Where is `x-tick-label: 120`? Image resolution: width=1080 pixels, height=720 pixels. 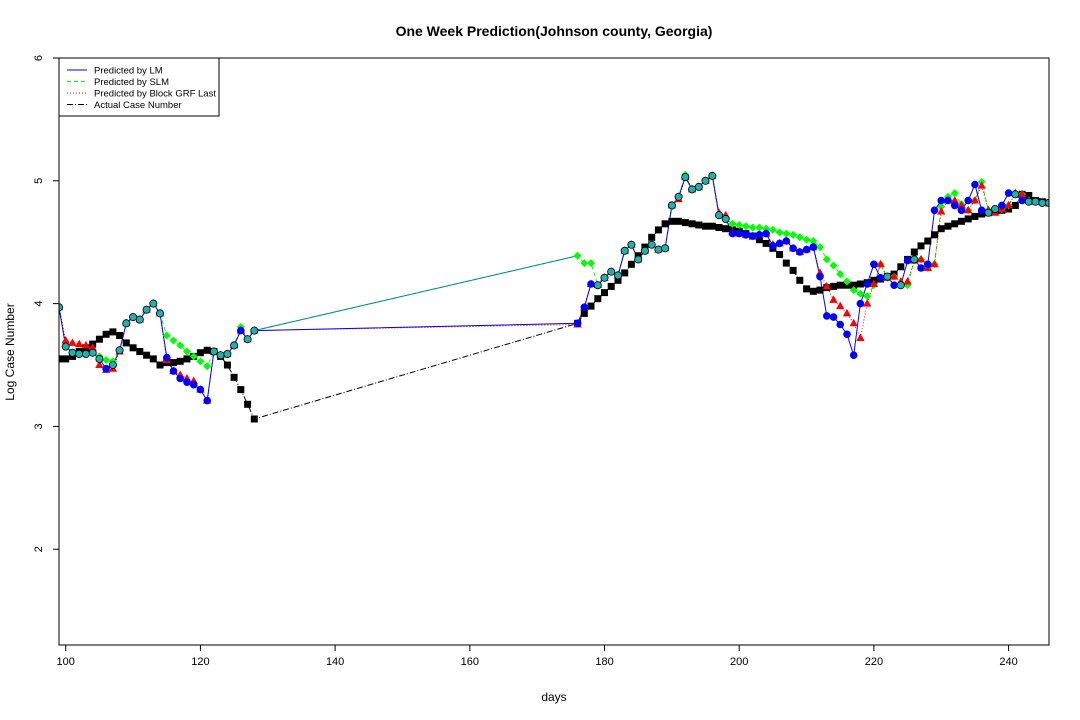 x-tick-label: 120 is located at coordinates (200, 662).